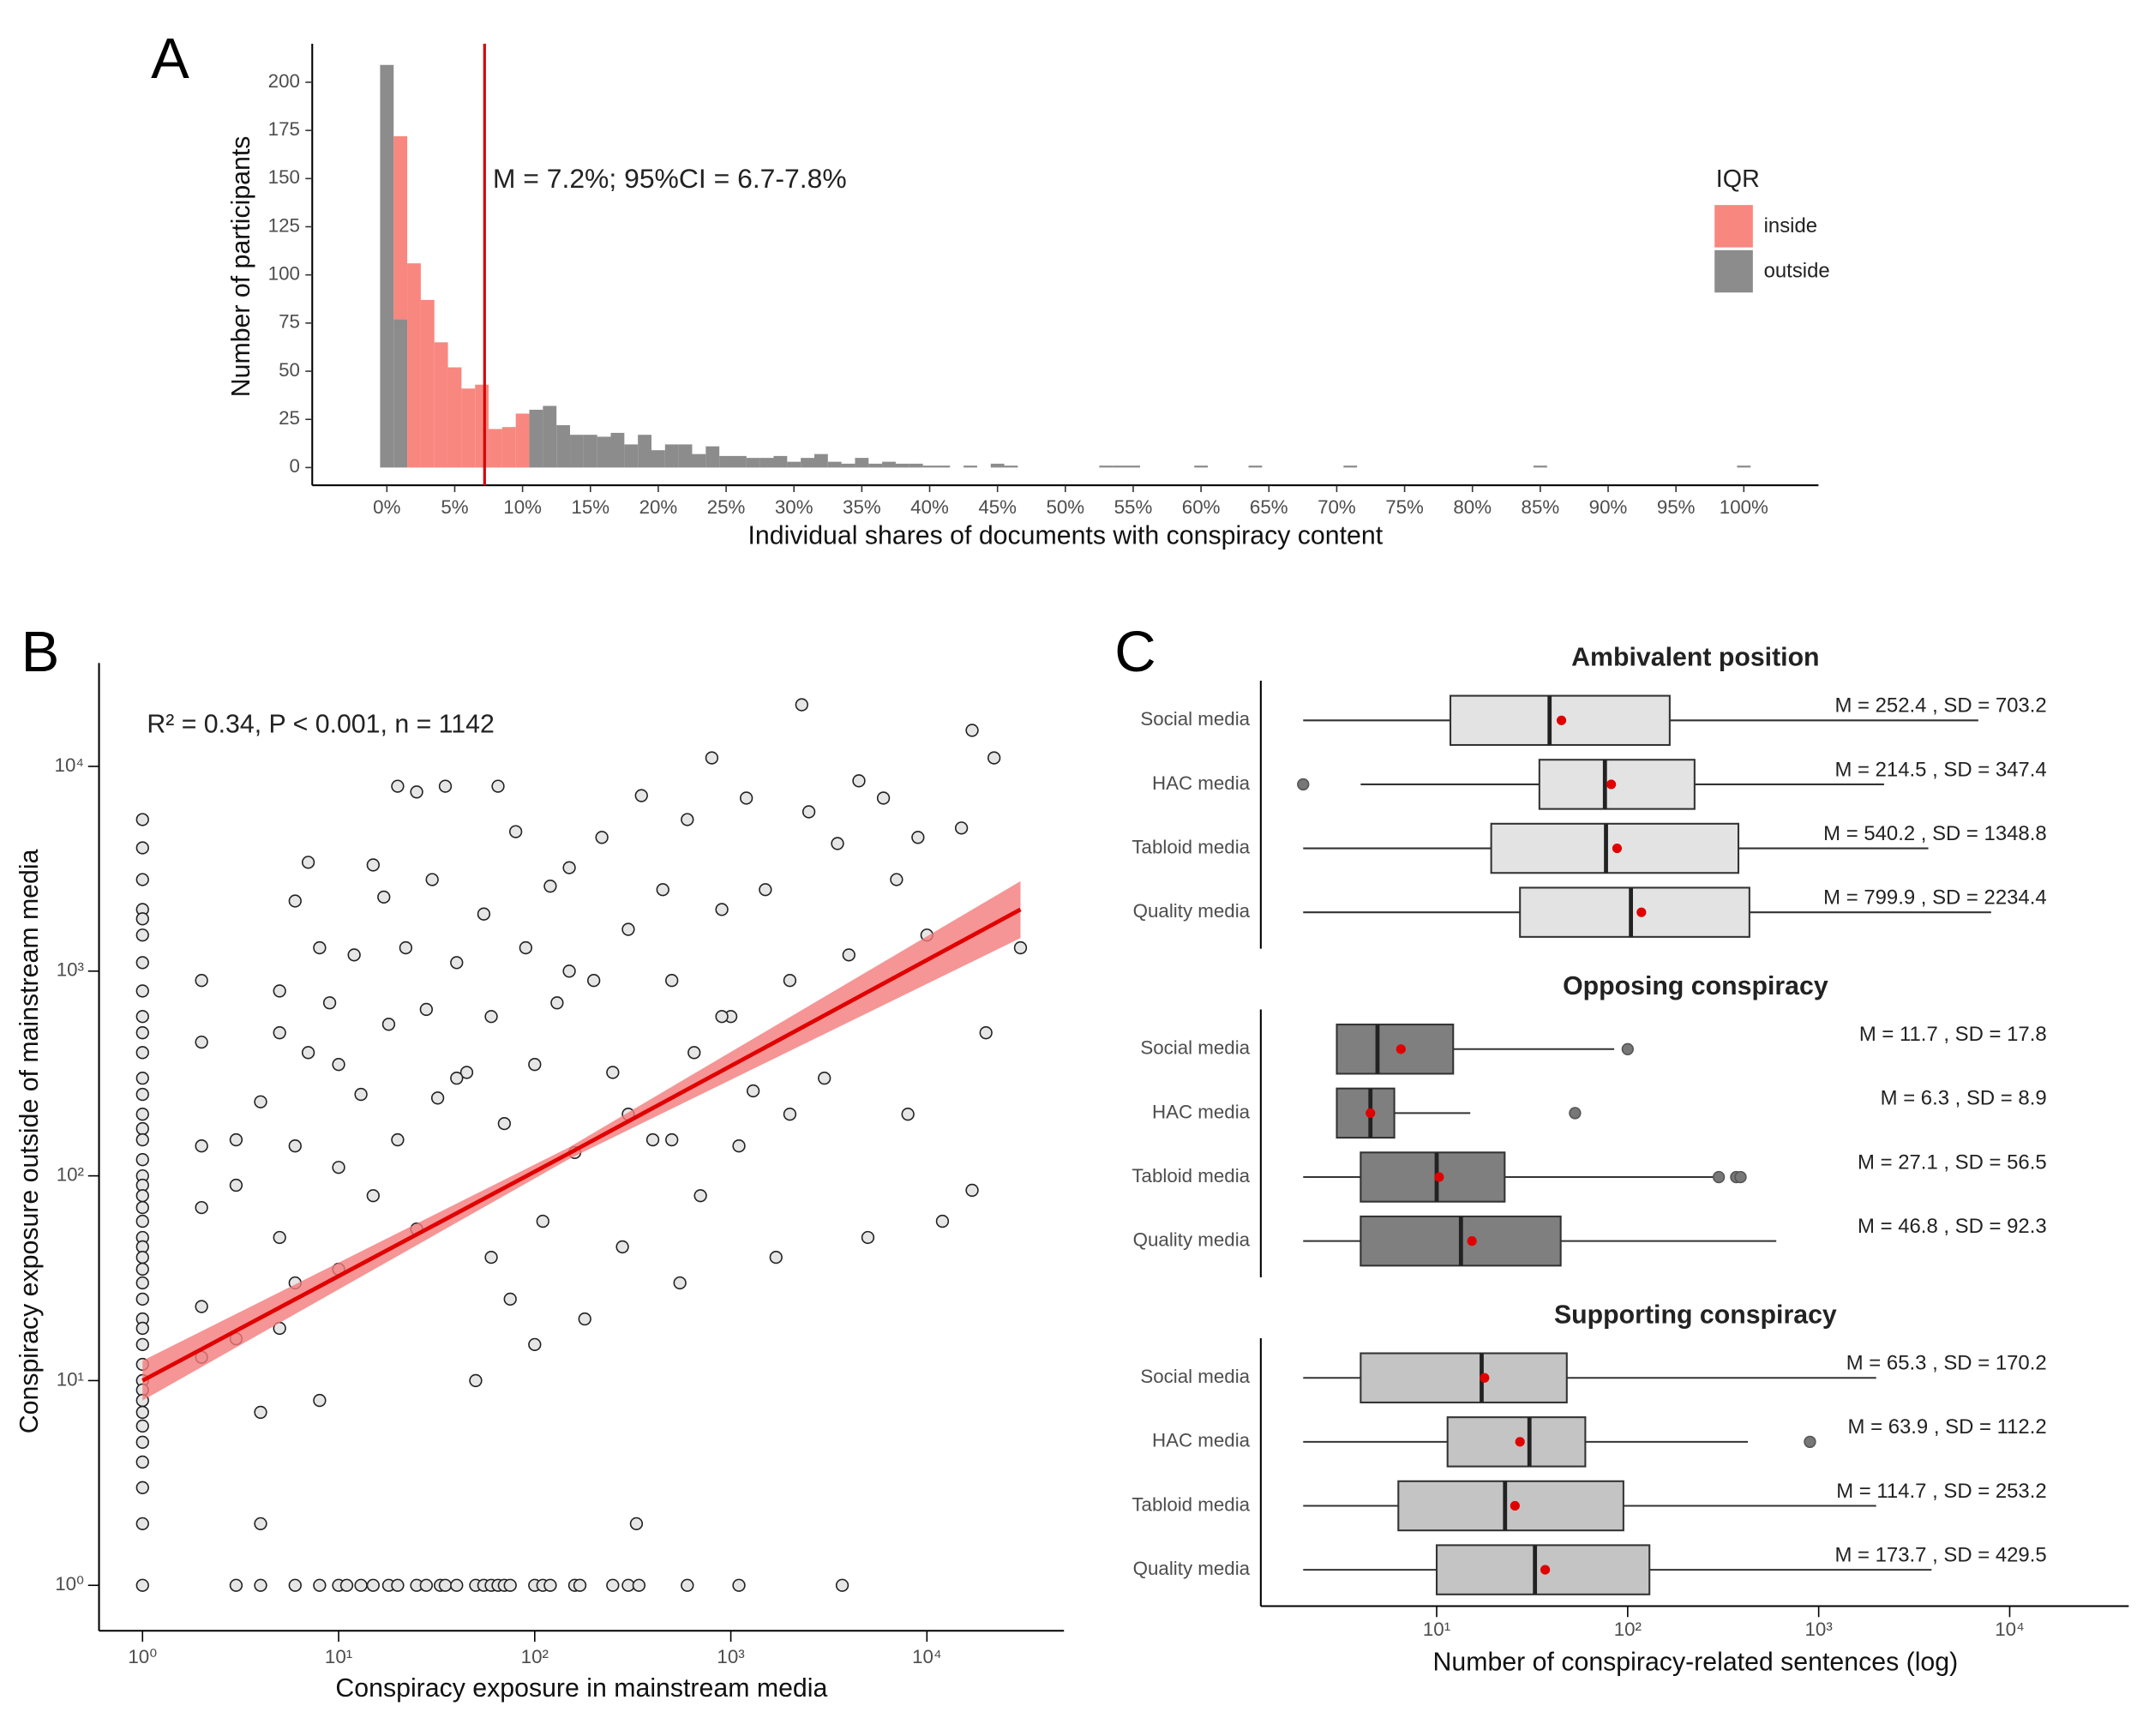 Image resolution: width=2143 pixels, height=1736 pixels. What do you see at coordinates (1191, 1175) in the screenshot?
I see `category-label: Tabloid media` at bounding box center [1191, 1175].